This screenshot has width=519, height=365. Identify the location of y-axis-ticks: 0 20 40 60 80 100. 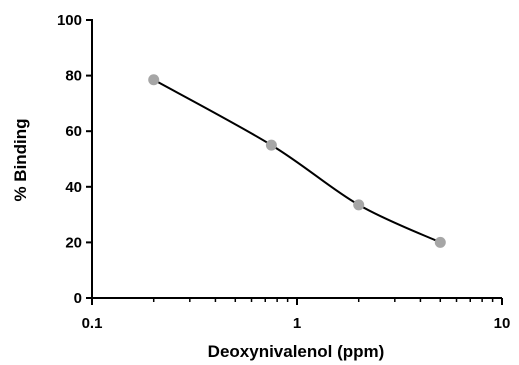
(74, 159).